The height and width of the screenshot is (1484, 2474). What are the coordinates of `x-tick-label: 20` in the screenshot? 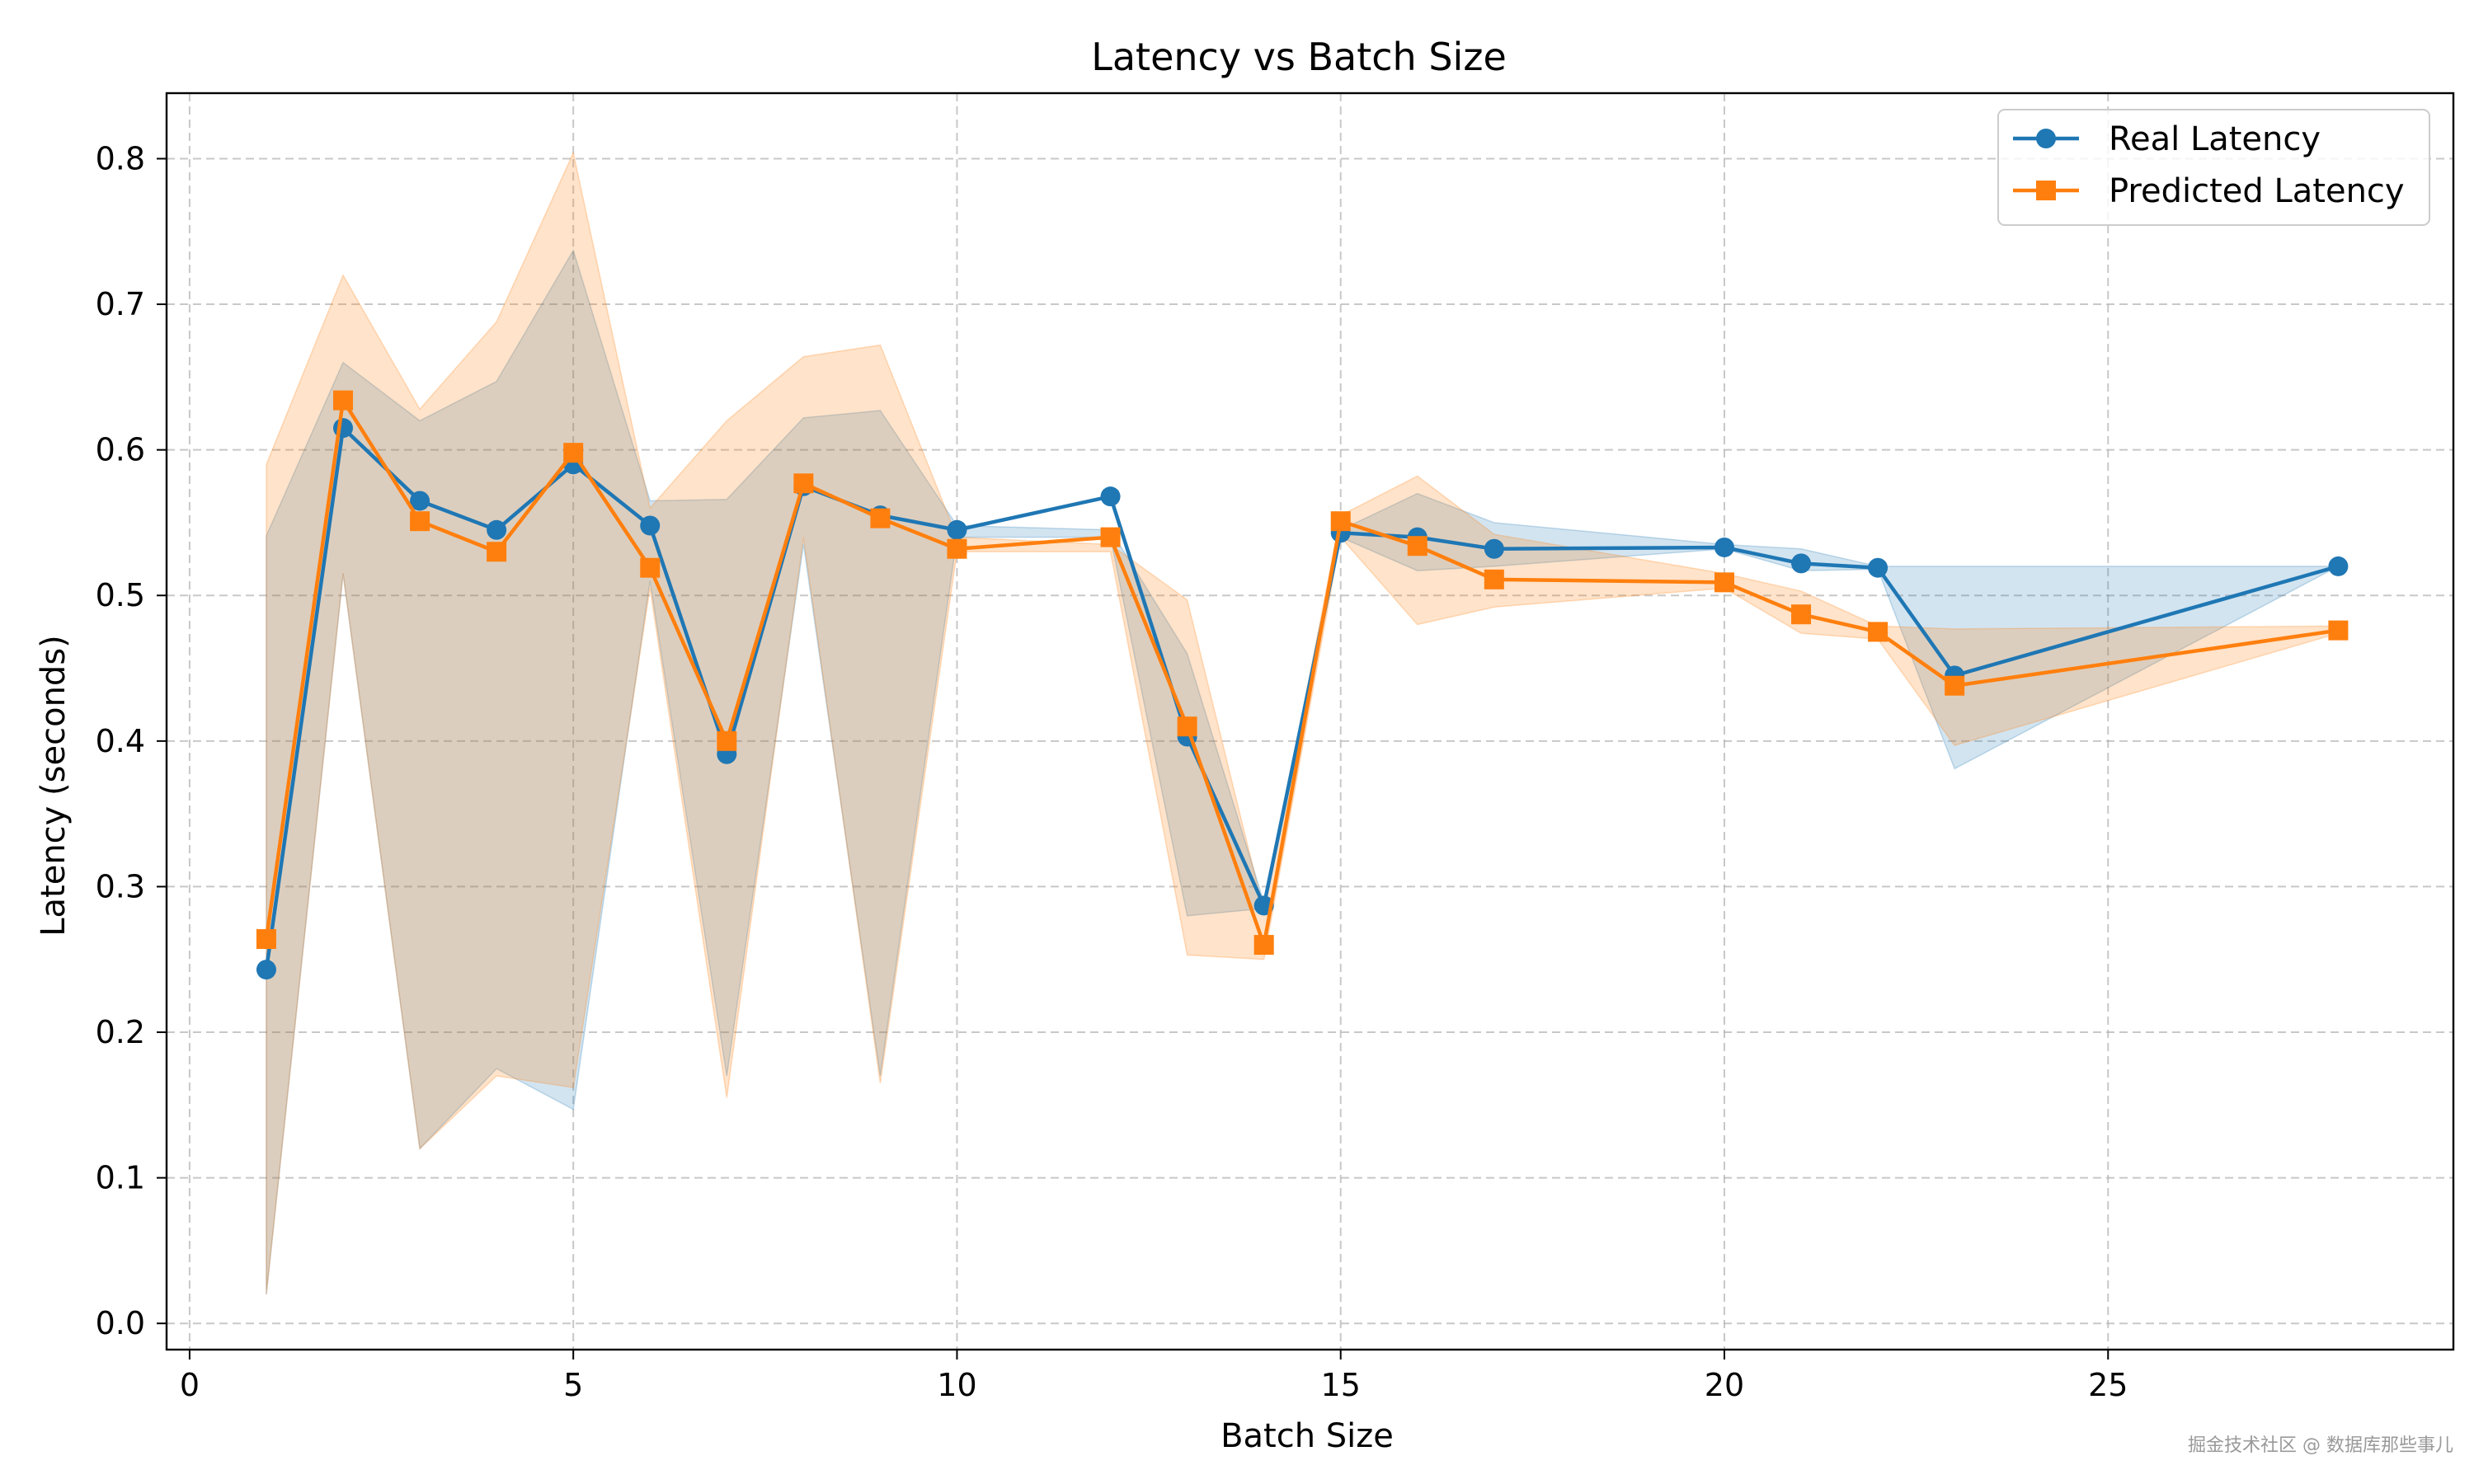 It's located at (1724, 1385).